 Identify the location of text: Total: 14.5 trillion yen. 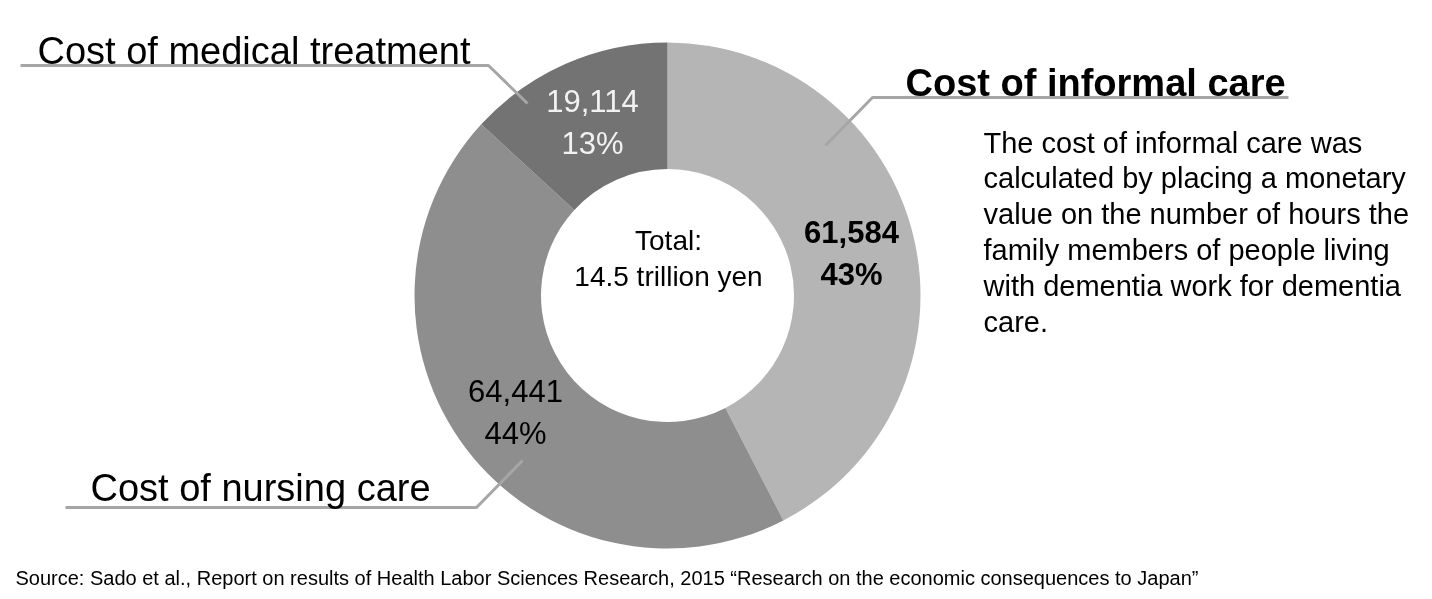
(668, 258).